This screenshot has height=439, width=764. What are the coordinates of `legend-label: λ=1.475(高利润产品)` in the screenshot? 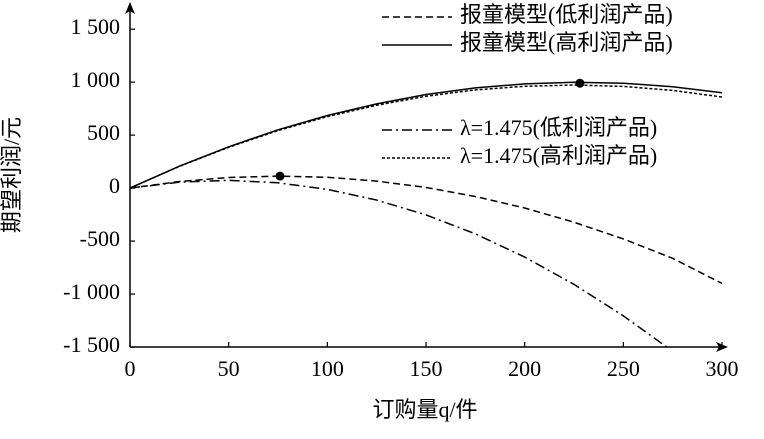 It's located at (558, 155).